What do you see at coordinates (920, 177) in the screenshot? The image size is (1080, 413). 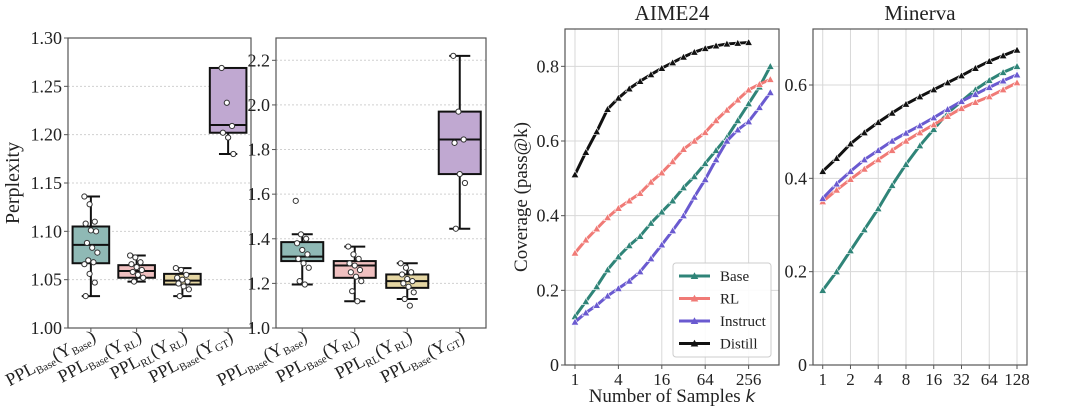 I see `series-base` at bounding box center [920, 177].